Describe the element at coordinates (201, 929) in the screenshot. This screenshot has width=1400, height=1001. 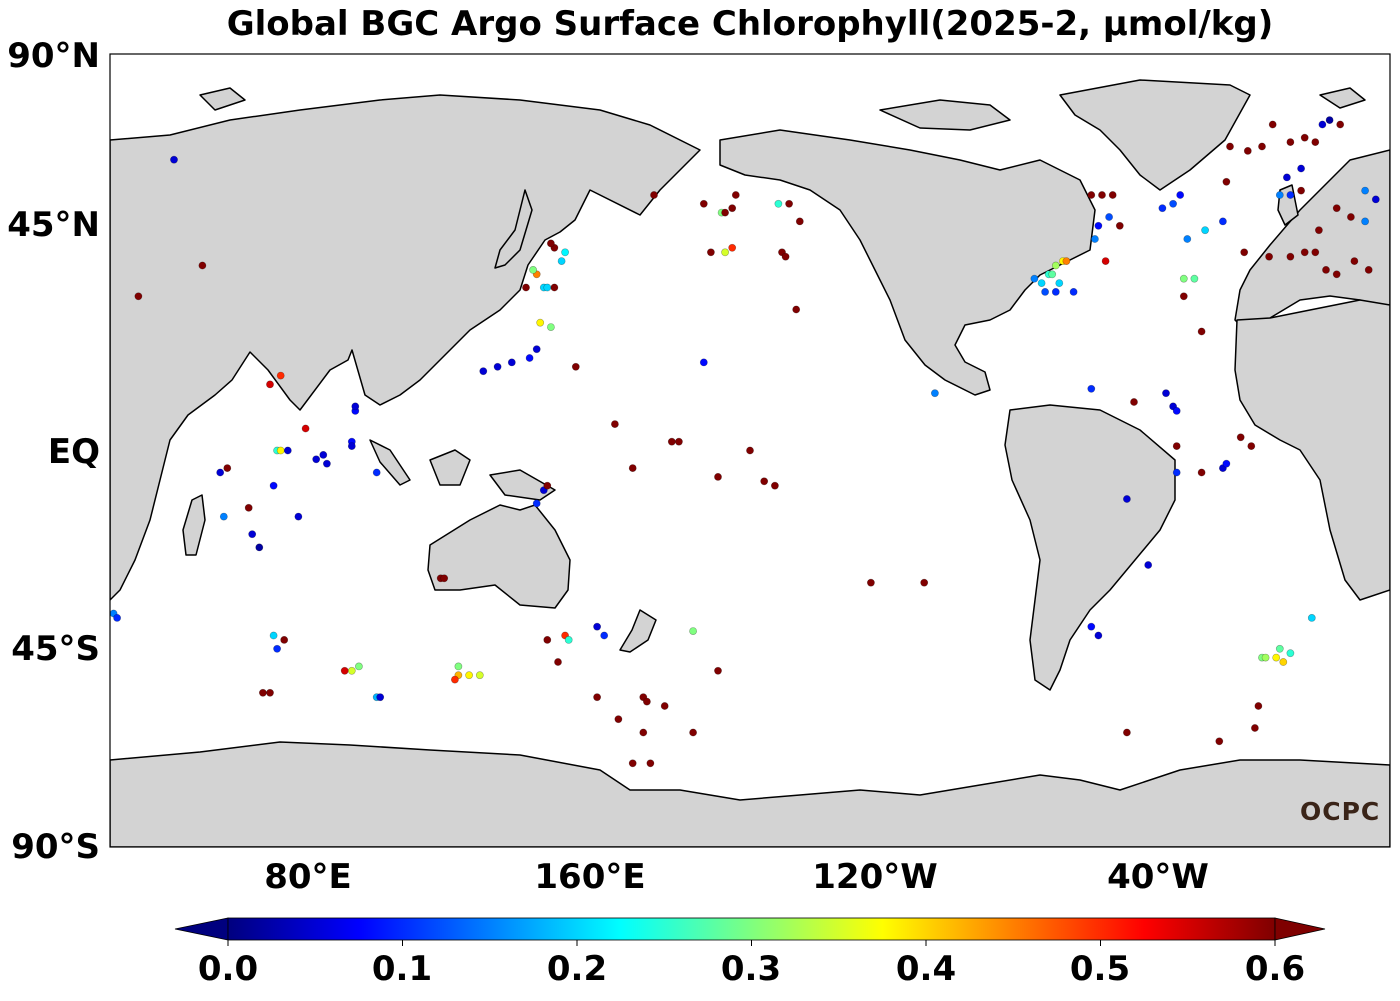
I see `colorbar-extend-min` at that location.